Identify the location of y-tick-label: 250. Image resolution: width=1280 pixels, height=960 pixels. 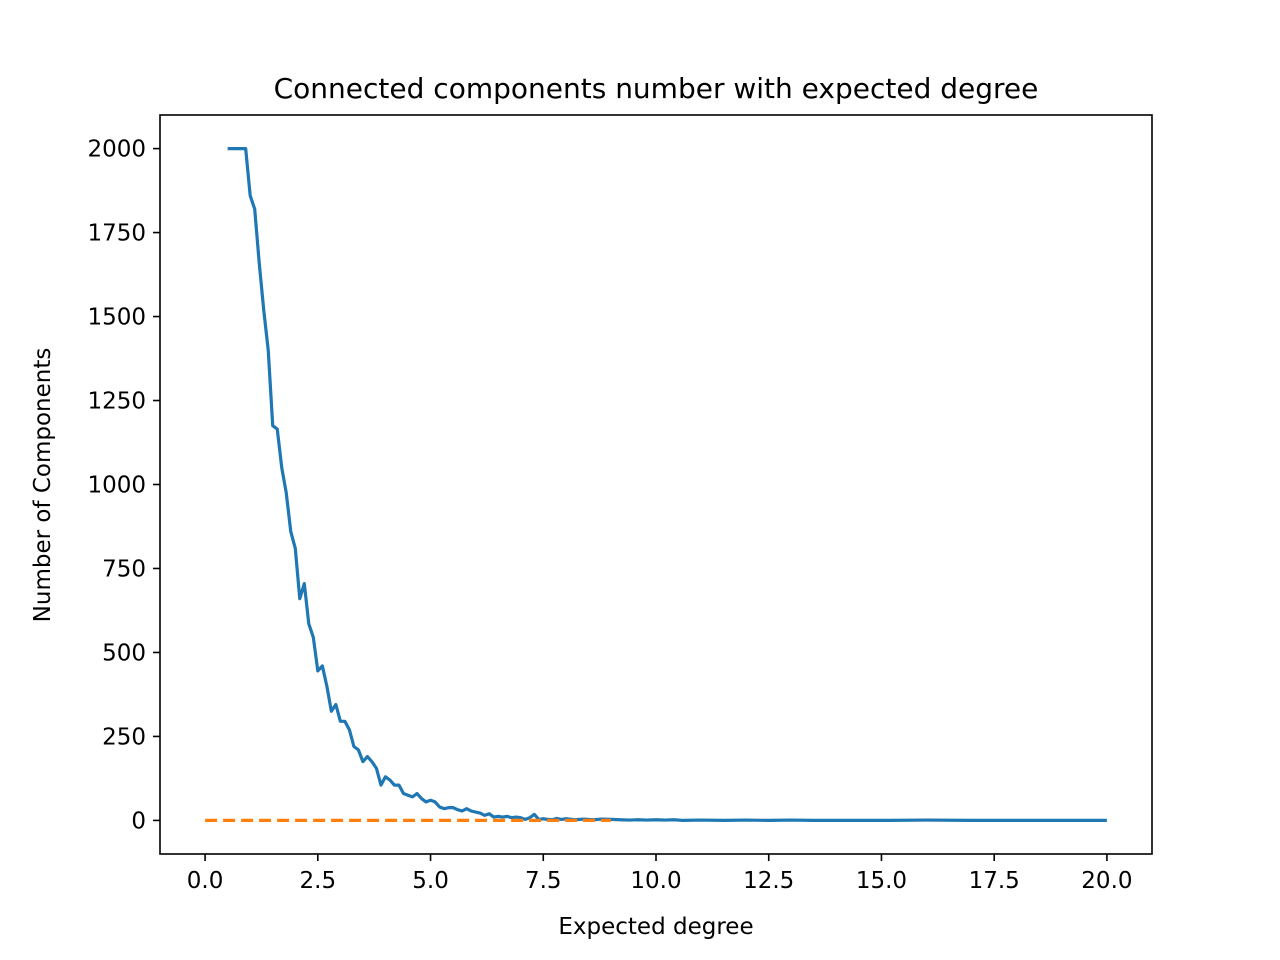
(124, 737).